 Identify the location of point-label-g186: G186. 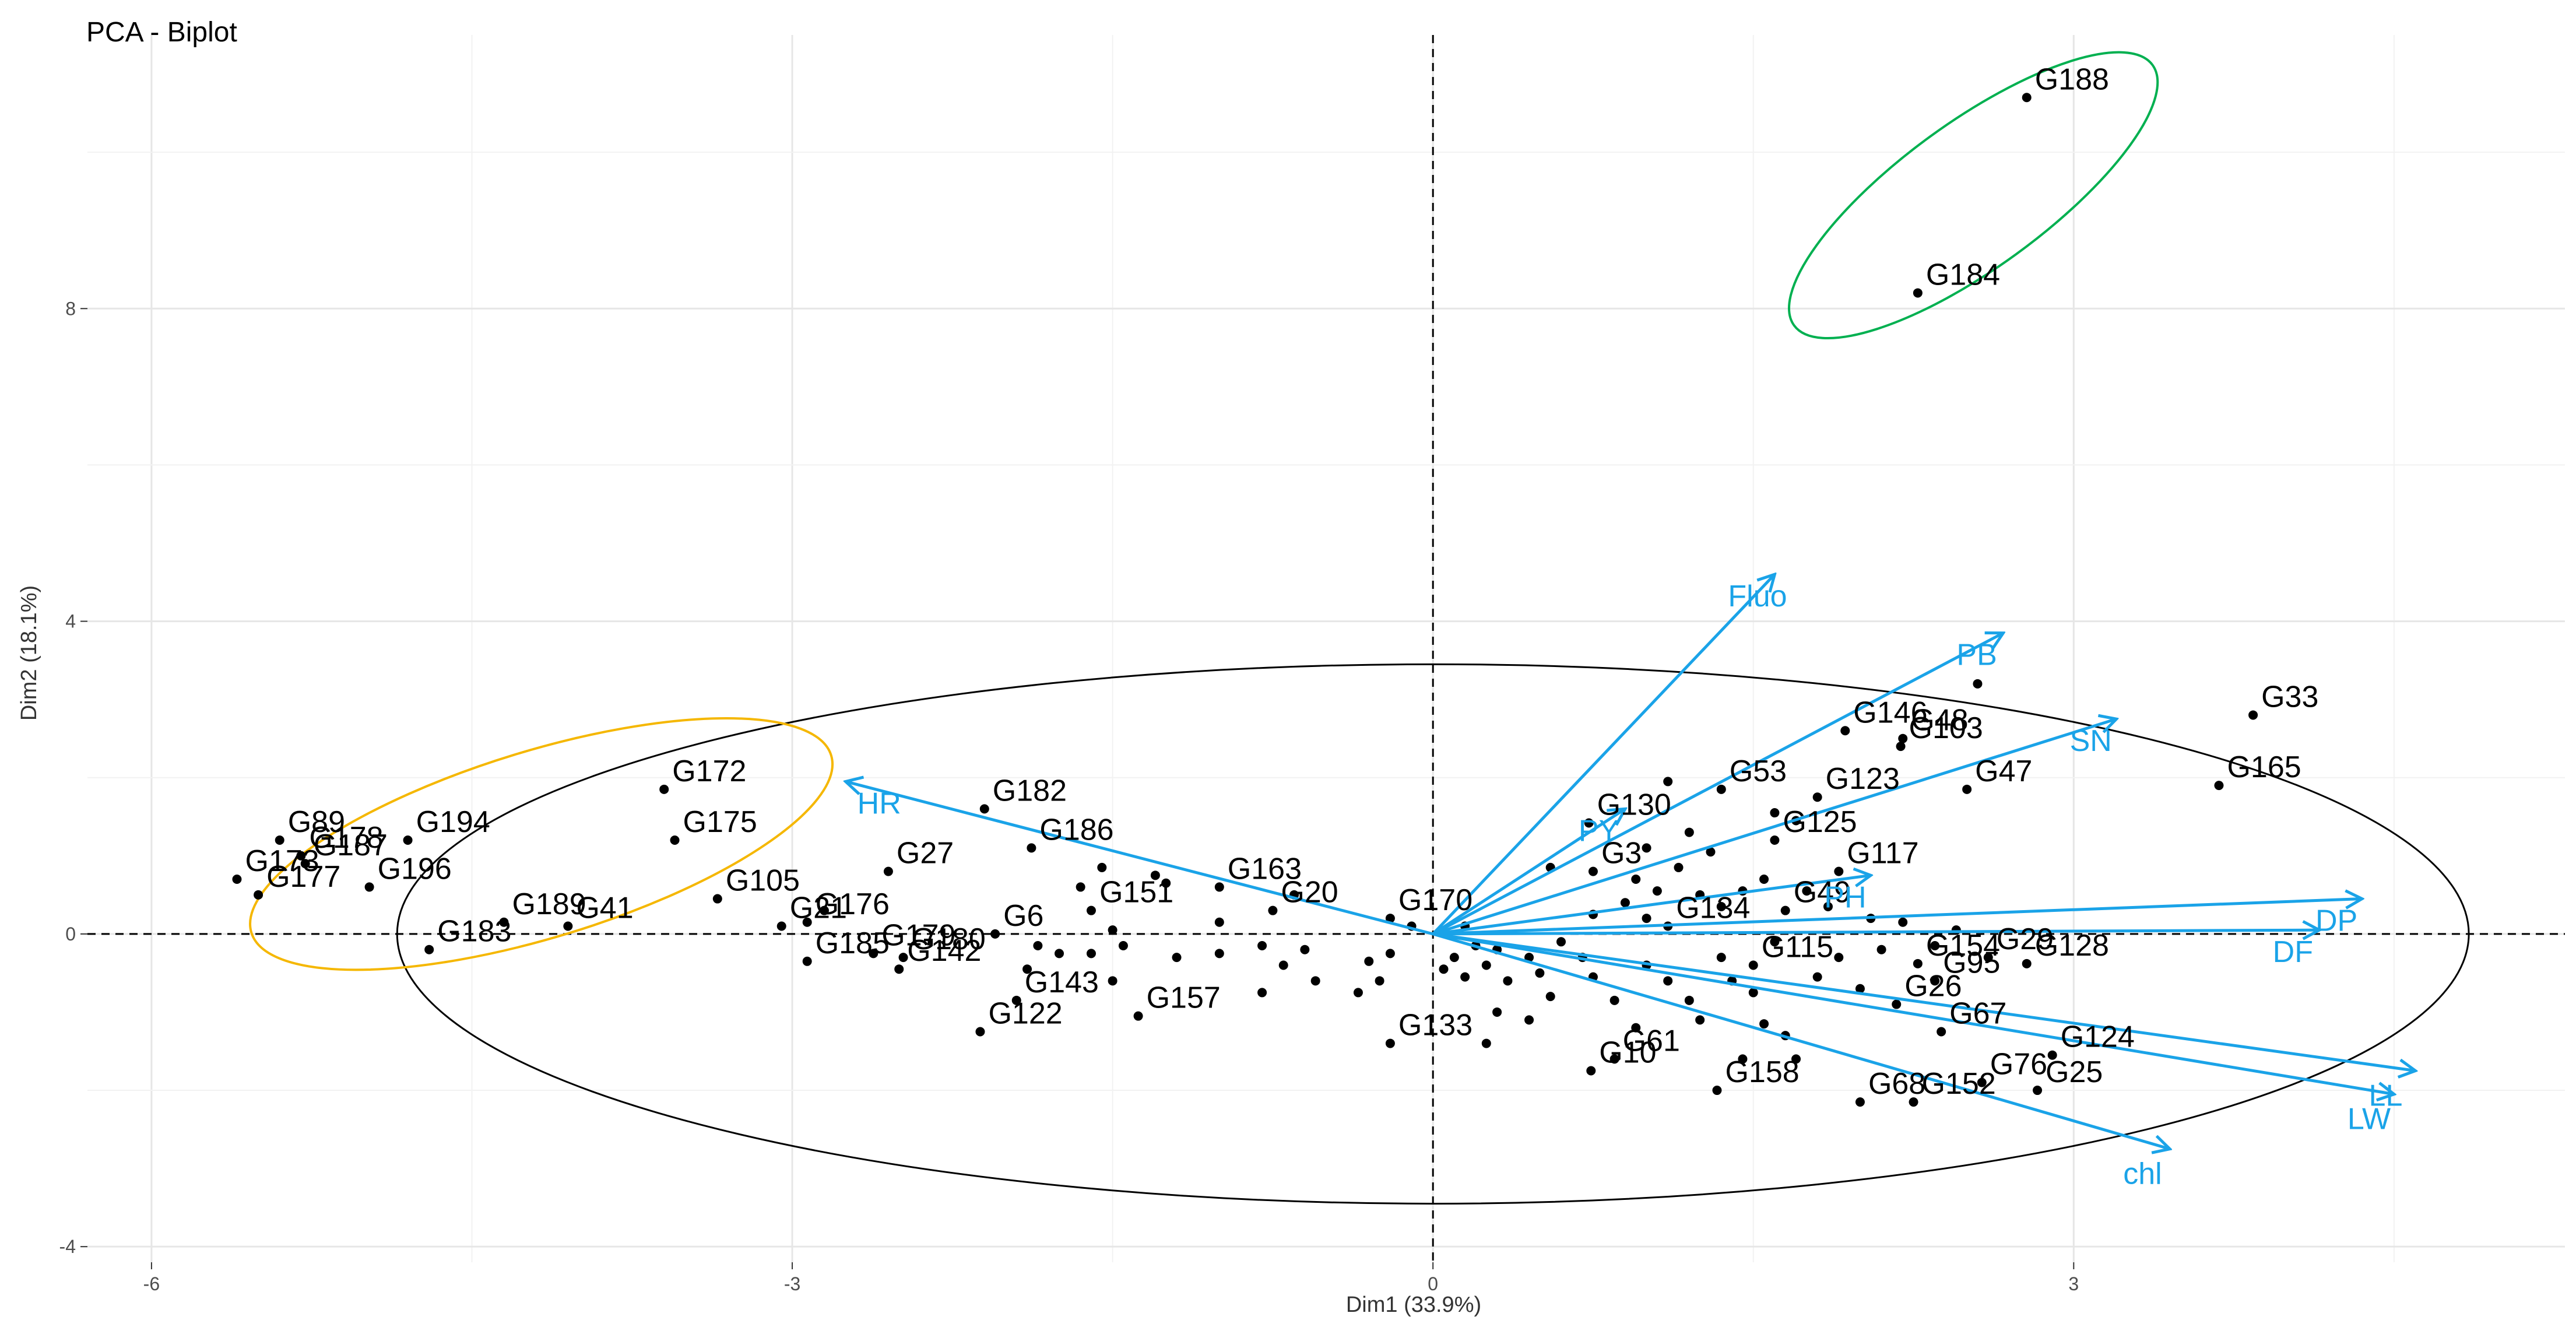
(1076, 830).